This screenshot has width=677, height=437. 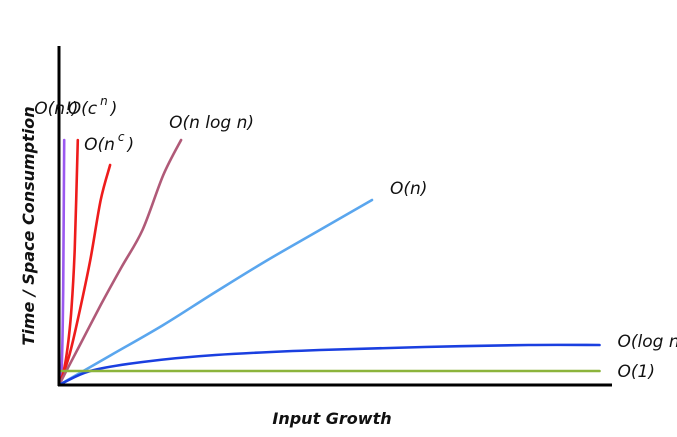 What do you see at coordinates (636, 372) in the screenshot?
I see `series-label-o-1: O(1)` at bounding box center [636, 372].